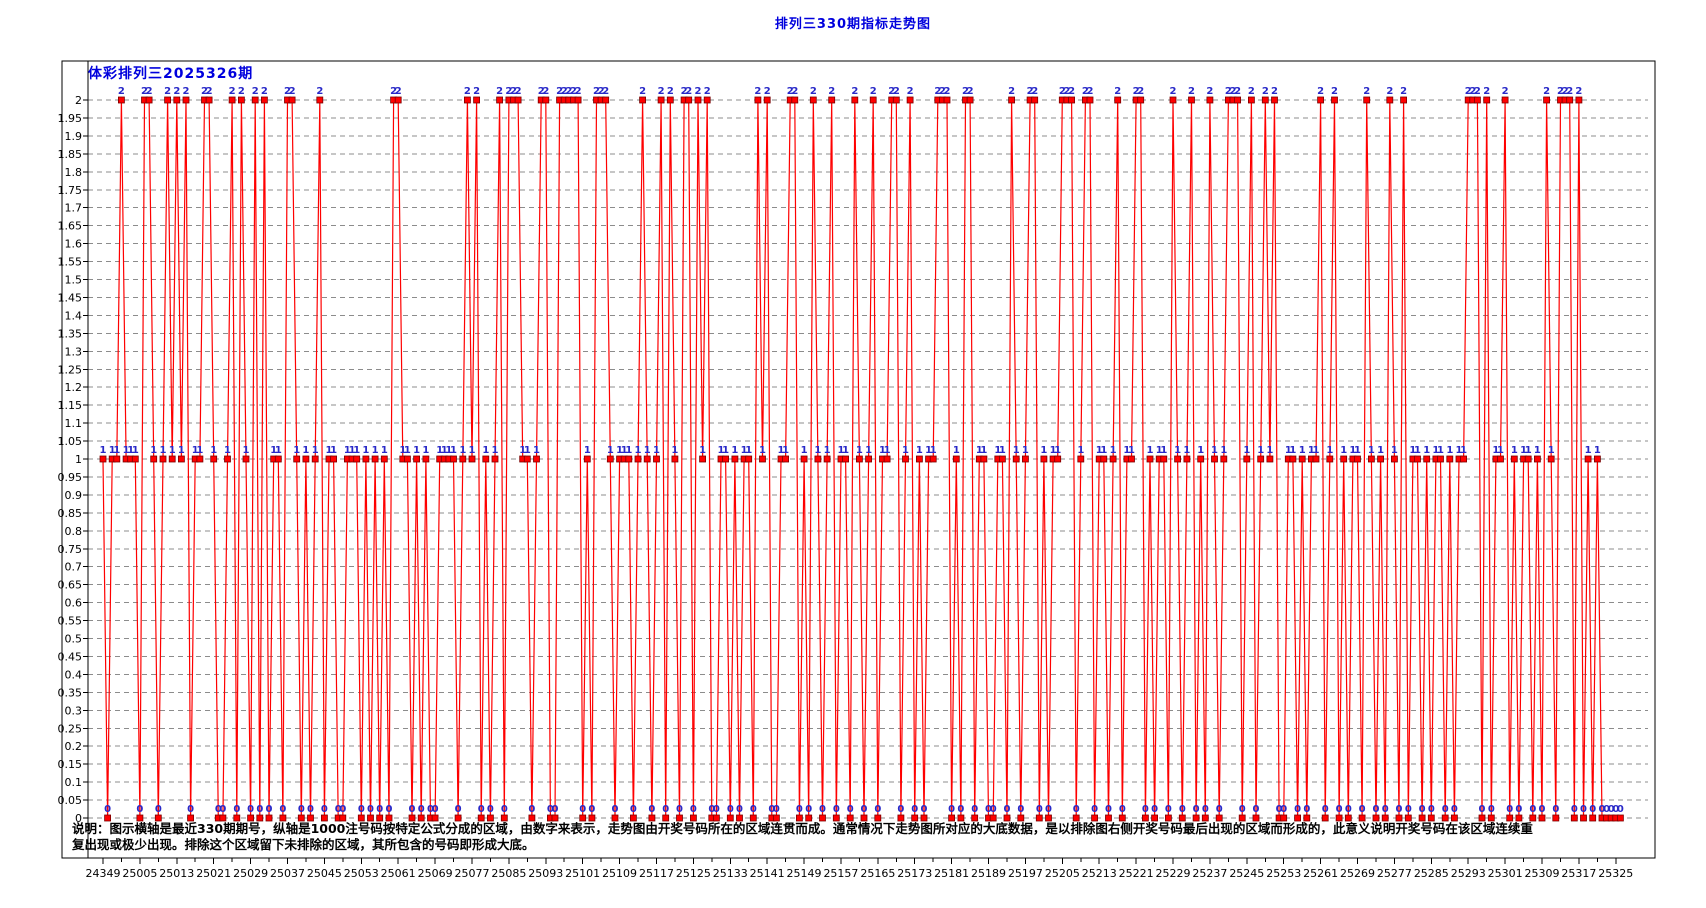 This screenshot has width=1706, height=908. Describe the element at coordinates (508, 873) in the screenshot. I see `svg-text: 25085` at that location.